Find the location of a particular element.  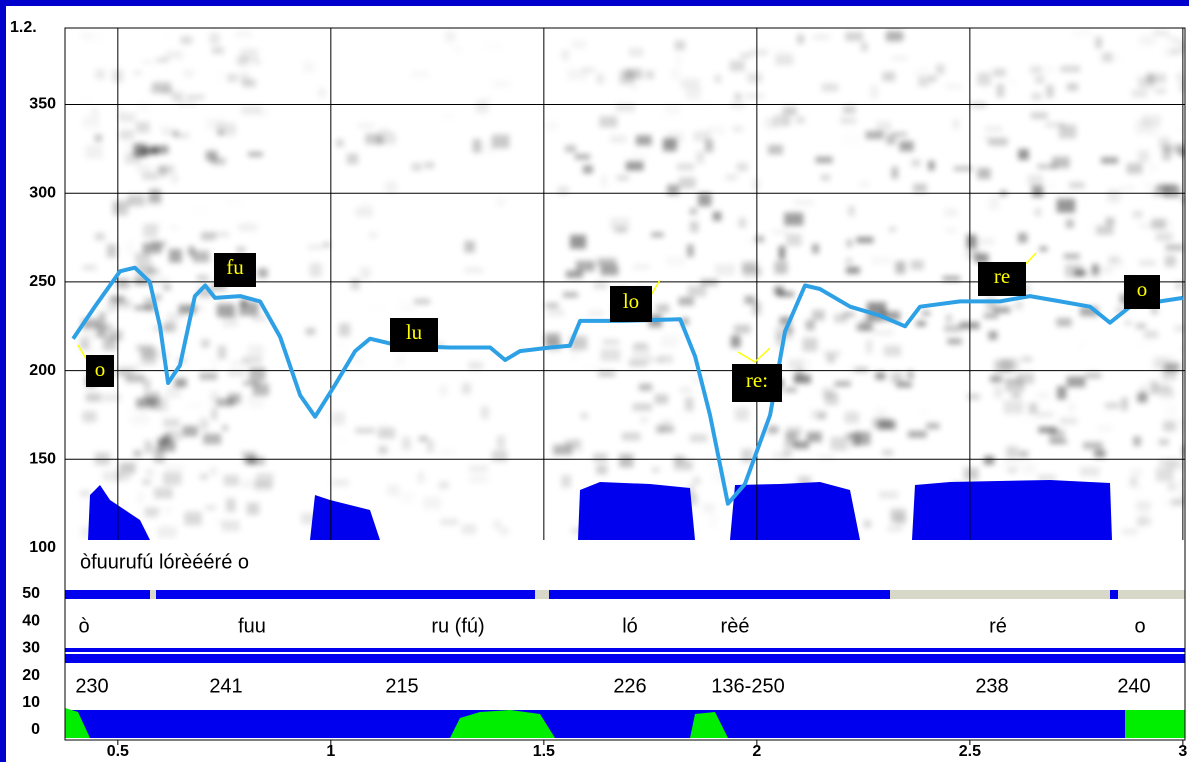

syllable-tier: ò fuu ru (fú) ló rèé ré o is located at coordinates (611, 626).